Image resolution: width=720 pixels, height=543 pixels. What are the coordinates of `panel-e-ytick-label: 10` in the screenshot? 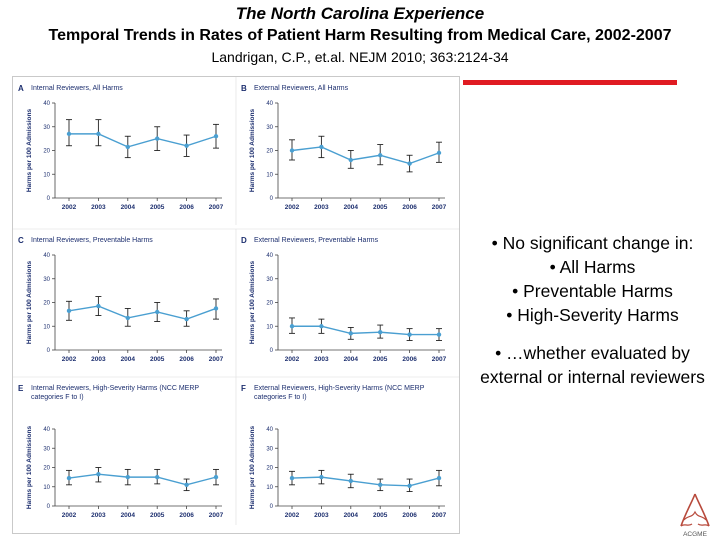 It's located at (46, 488).